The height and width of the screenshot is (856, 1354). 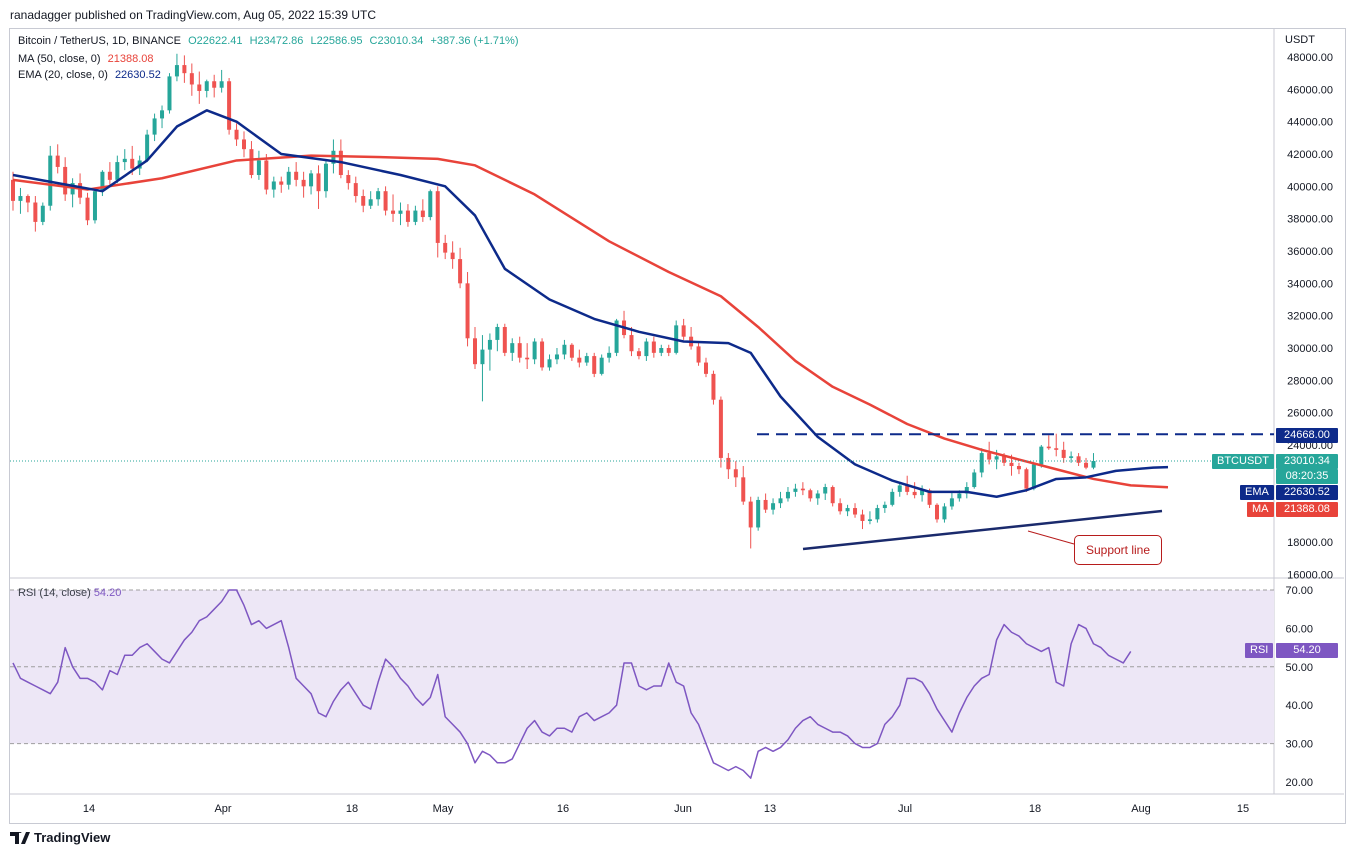 What do you see at coordinates (1299, 745) in the screenshot?
I see `rsi-tick-label: 30.00` at bounding box center [1299, 745].